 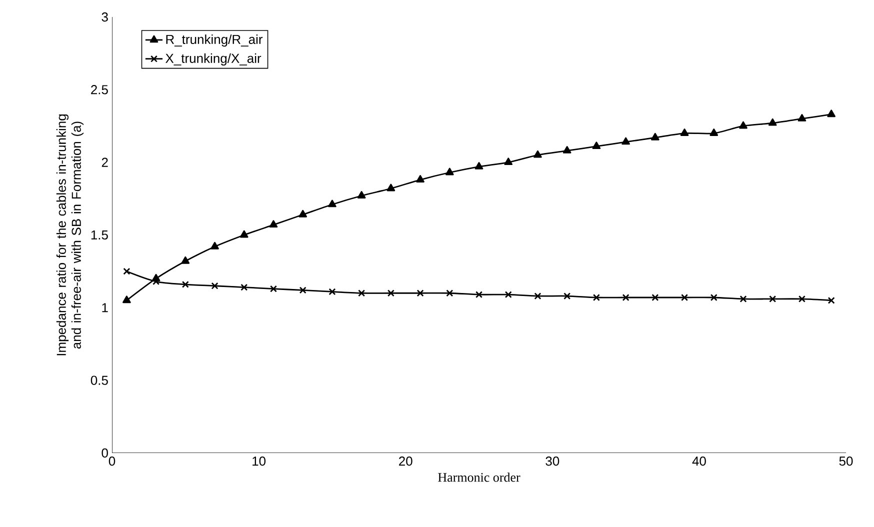 What do you see at coordinates (70, 235) in the screenshot?
I see `y-axis-title: Impedance ratio for the cables in-trunking and in-free-air with SB in Formation (a)` at bounding box center [70, 235].